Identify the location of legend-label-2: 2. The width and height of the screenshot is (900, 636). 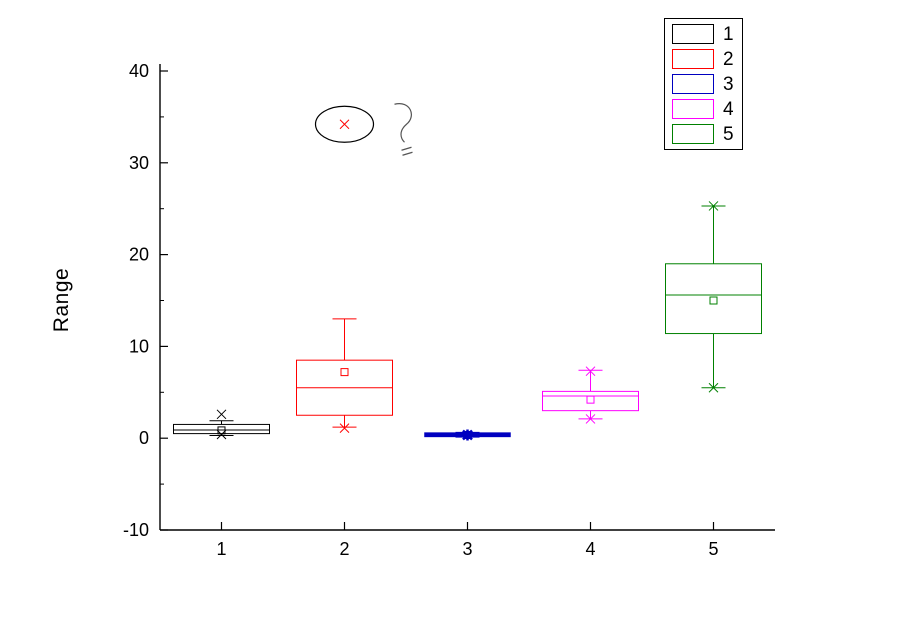
(728, 59).